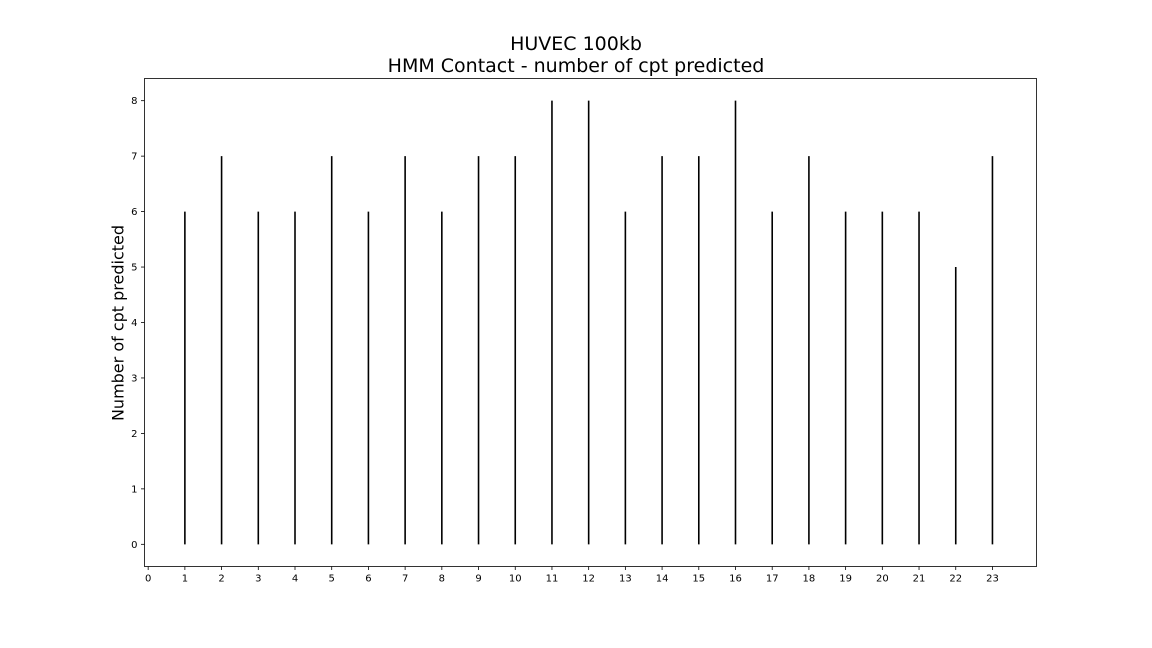  Describe the element at coordinates (368, 579) in the screenshot. I see `x-tick-label: 6` at that location.